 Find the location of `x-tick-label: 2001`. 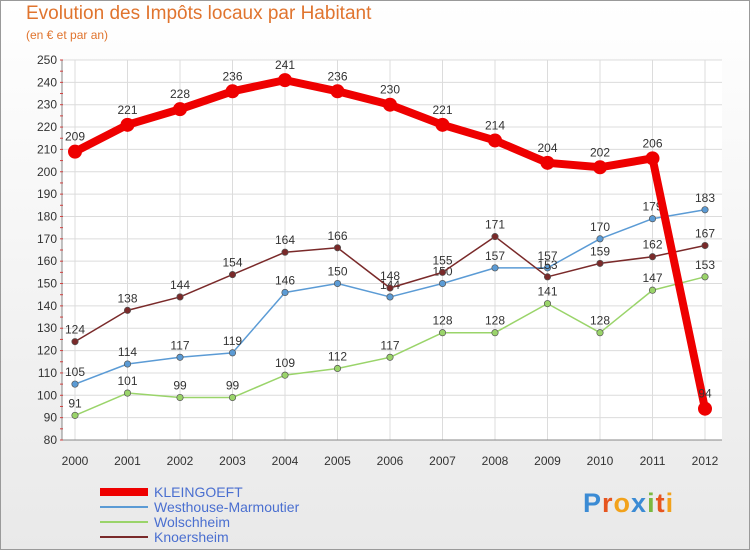

x-tick-label: 2001 is located at coordinates (127, 461).